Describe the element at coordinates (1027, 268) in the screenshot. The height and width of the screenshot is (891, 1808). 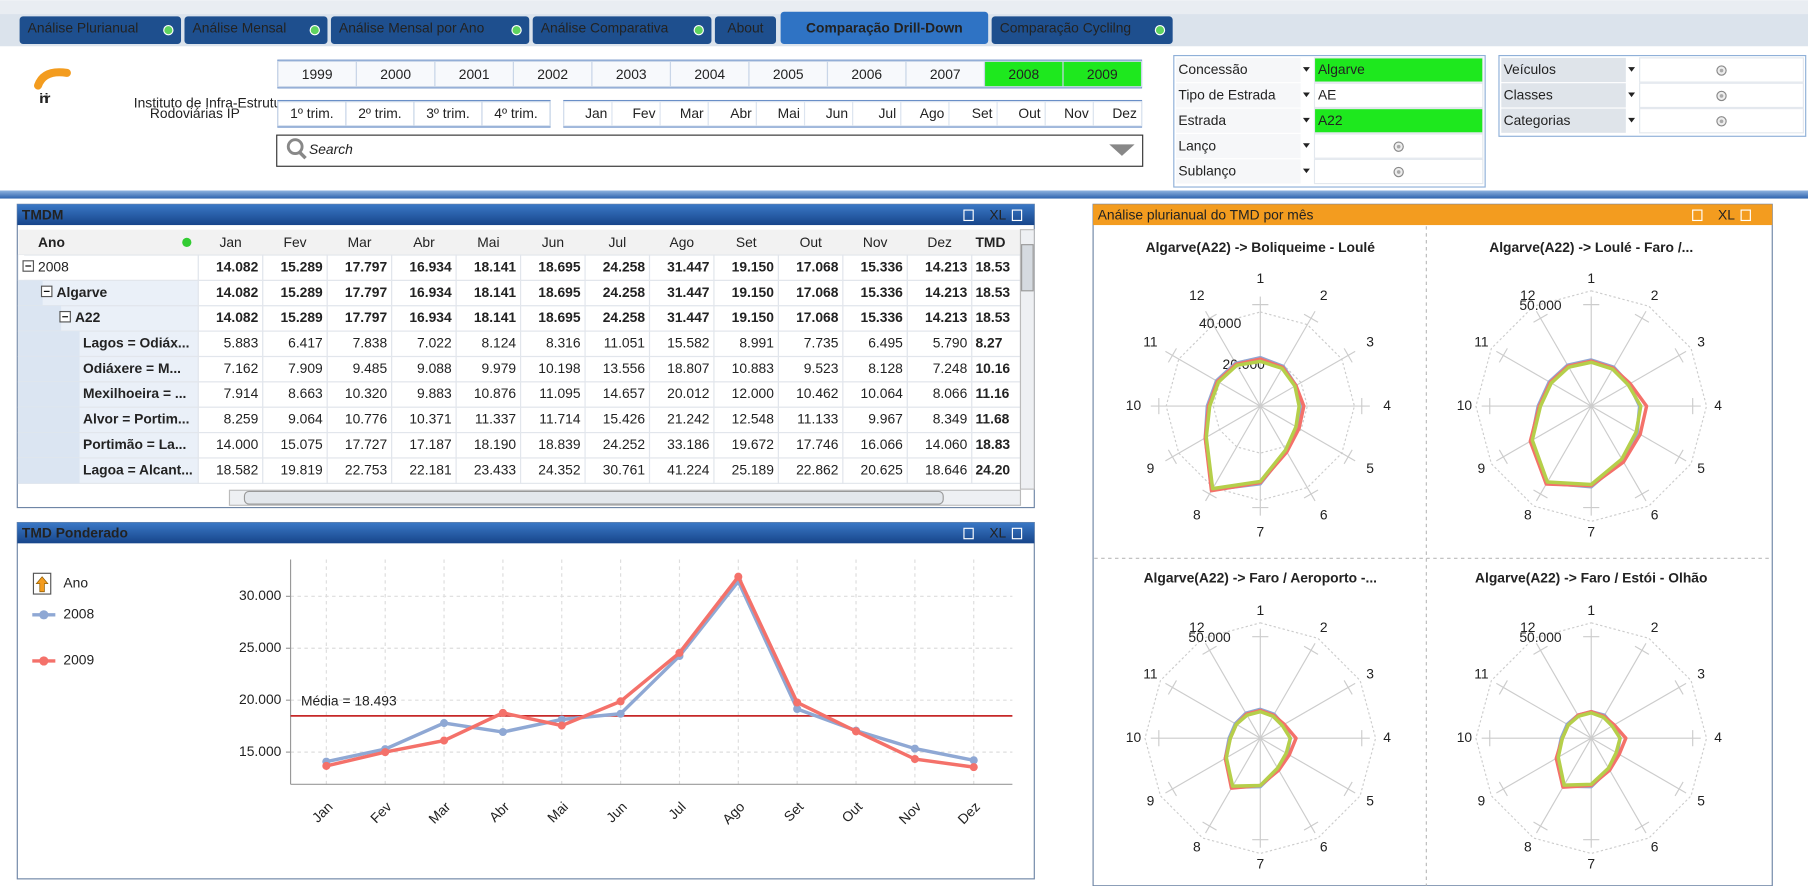
I see `v-scroll-thumb` at that location.